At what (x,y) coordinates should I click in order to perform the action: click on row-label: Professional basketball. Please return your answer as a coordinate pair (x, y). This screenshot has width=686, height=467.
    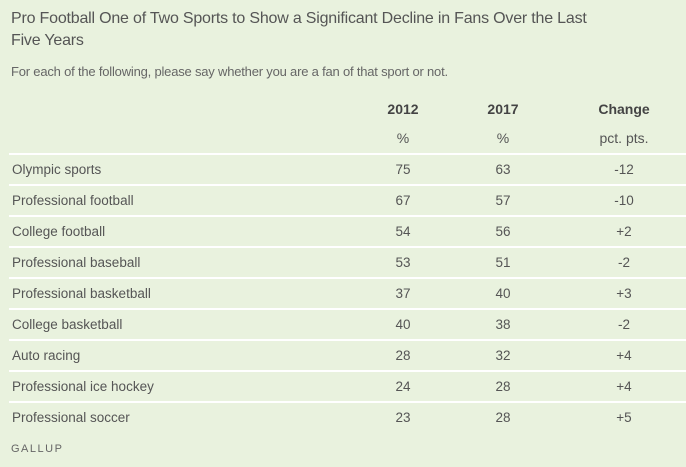
    Looking at the image, I should click on (81, 293).